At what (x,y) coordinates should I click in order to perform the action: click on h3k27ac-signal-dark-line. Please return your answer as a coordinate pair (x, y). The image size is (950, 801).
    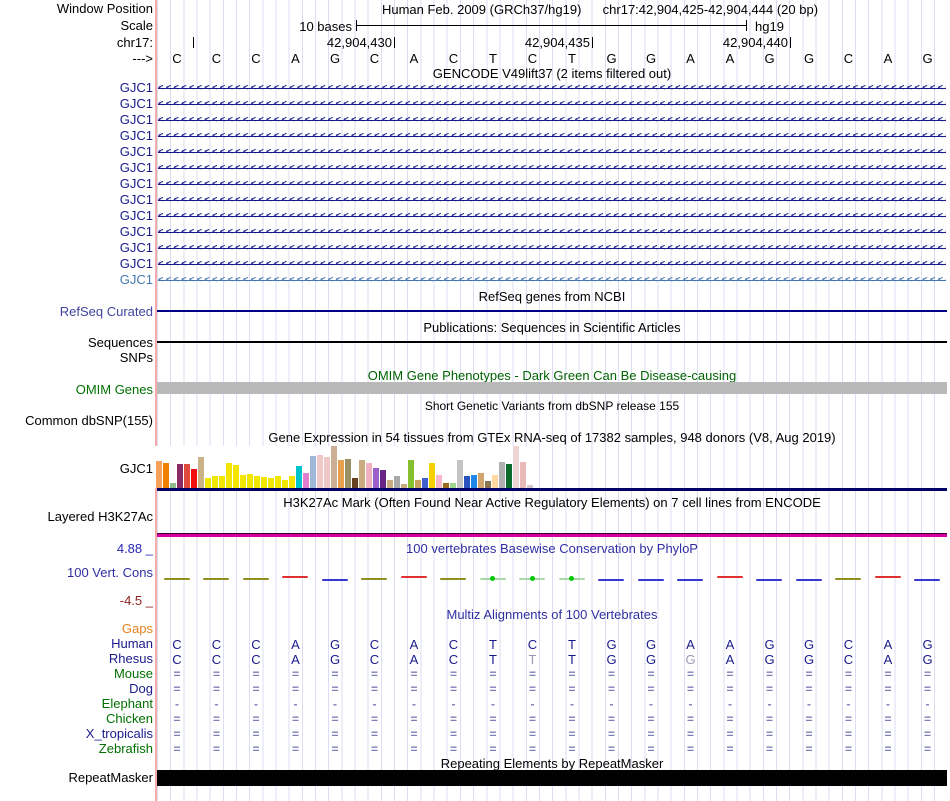
    Looking at the image, I should click on (552, 533).